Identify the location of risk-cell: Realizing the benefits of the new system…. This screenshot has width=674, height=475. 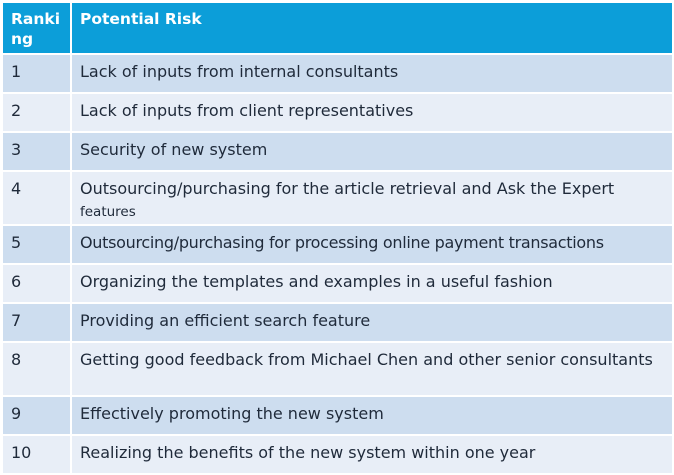
(372, 454).